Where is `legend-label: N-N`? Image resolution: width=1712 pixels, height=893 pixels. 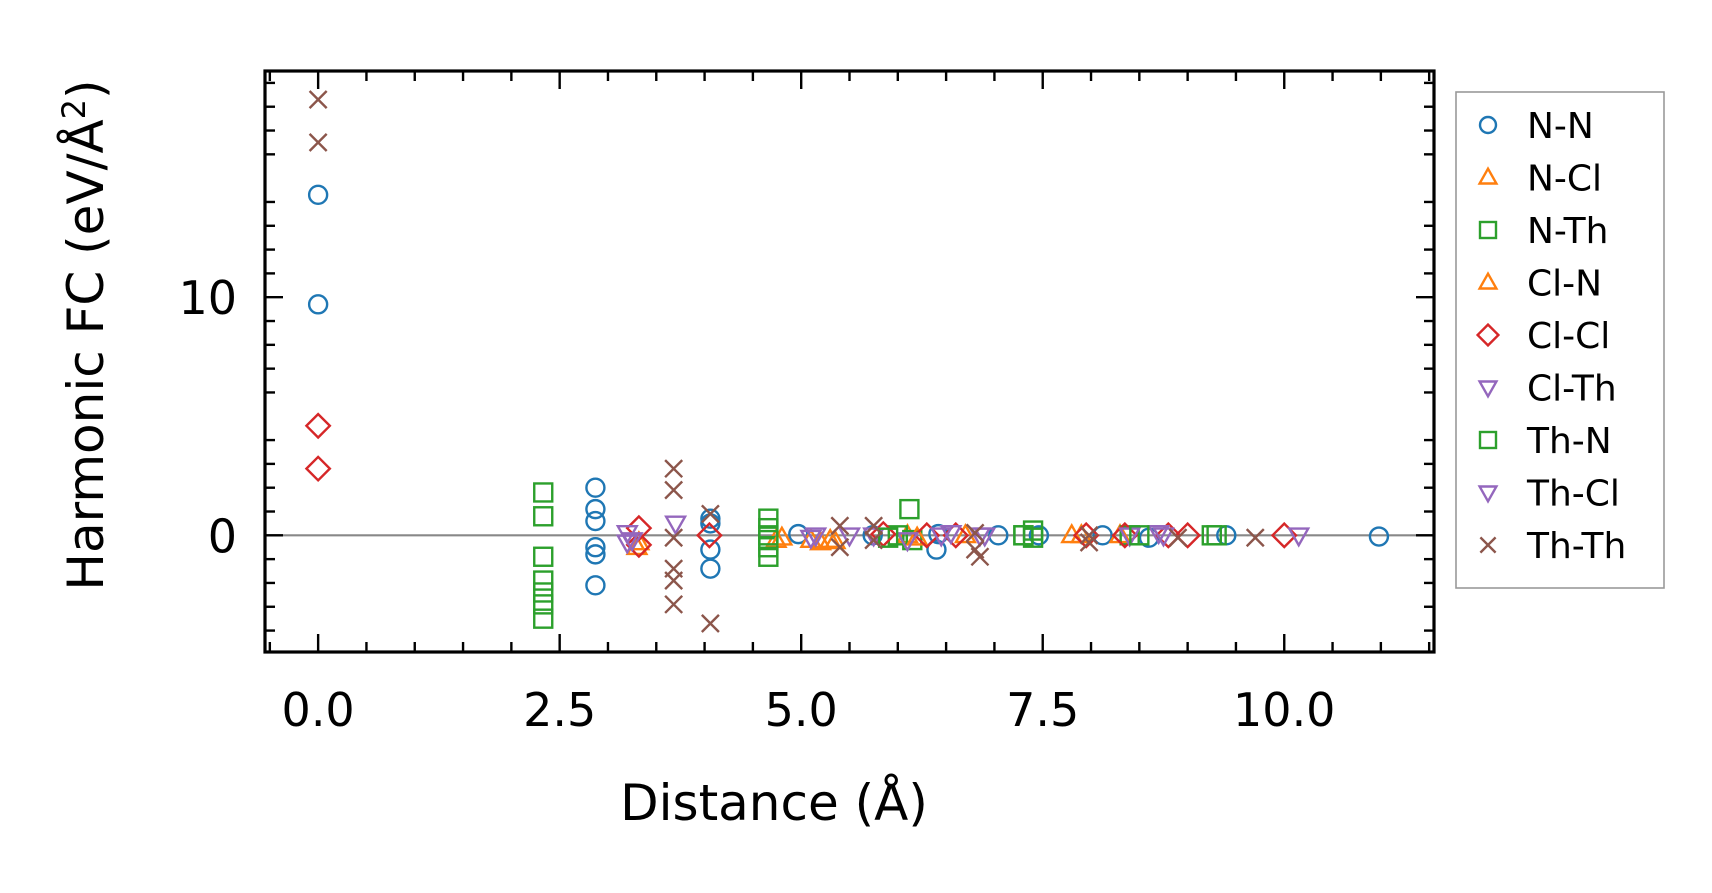
legend-label: N-N is located at coordinates (1560, 126).